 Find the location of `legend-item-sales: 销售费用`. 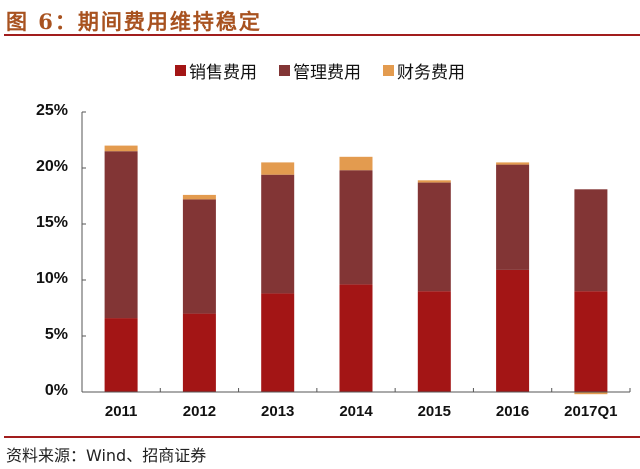

legend-item-sales: 销售费用 is located at coordinates (216, 70).